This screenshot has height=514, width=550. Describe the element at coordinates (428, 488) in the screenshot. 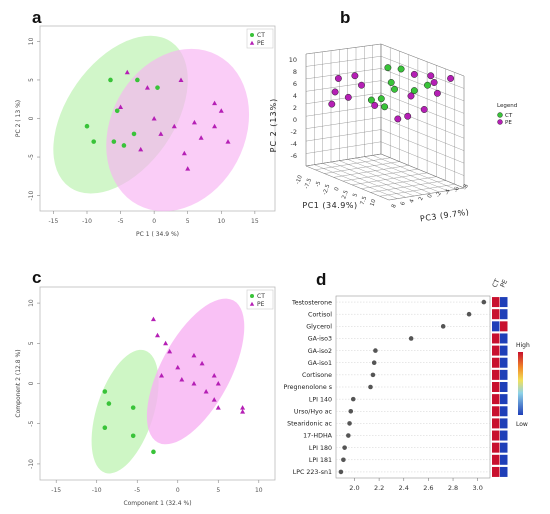

I see `x-tick-label: 2.6` at that location.